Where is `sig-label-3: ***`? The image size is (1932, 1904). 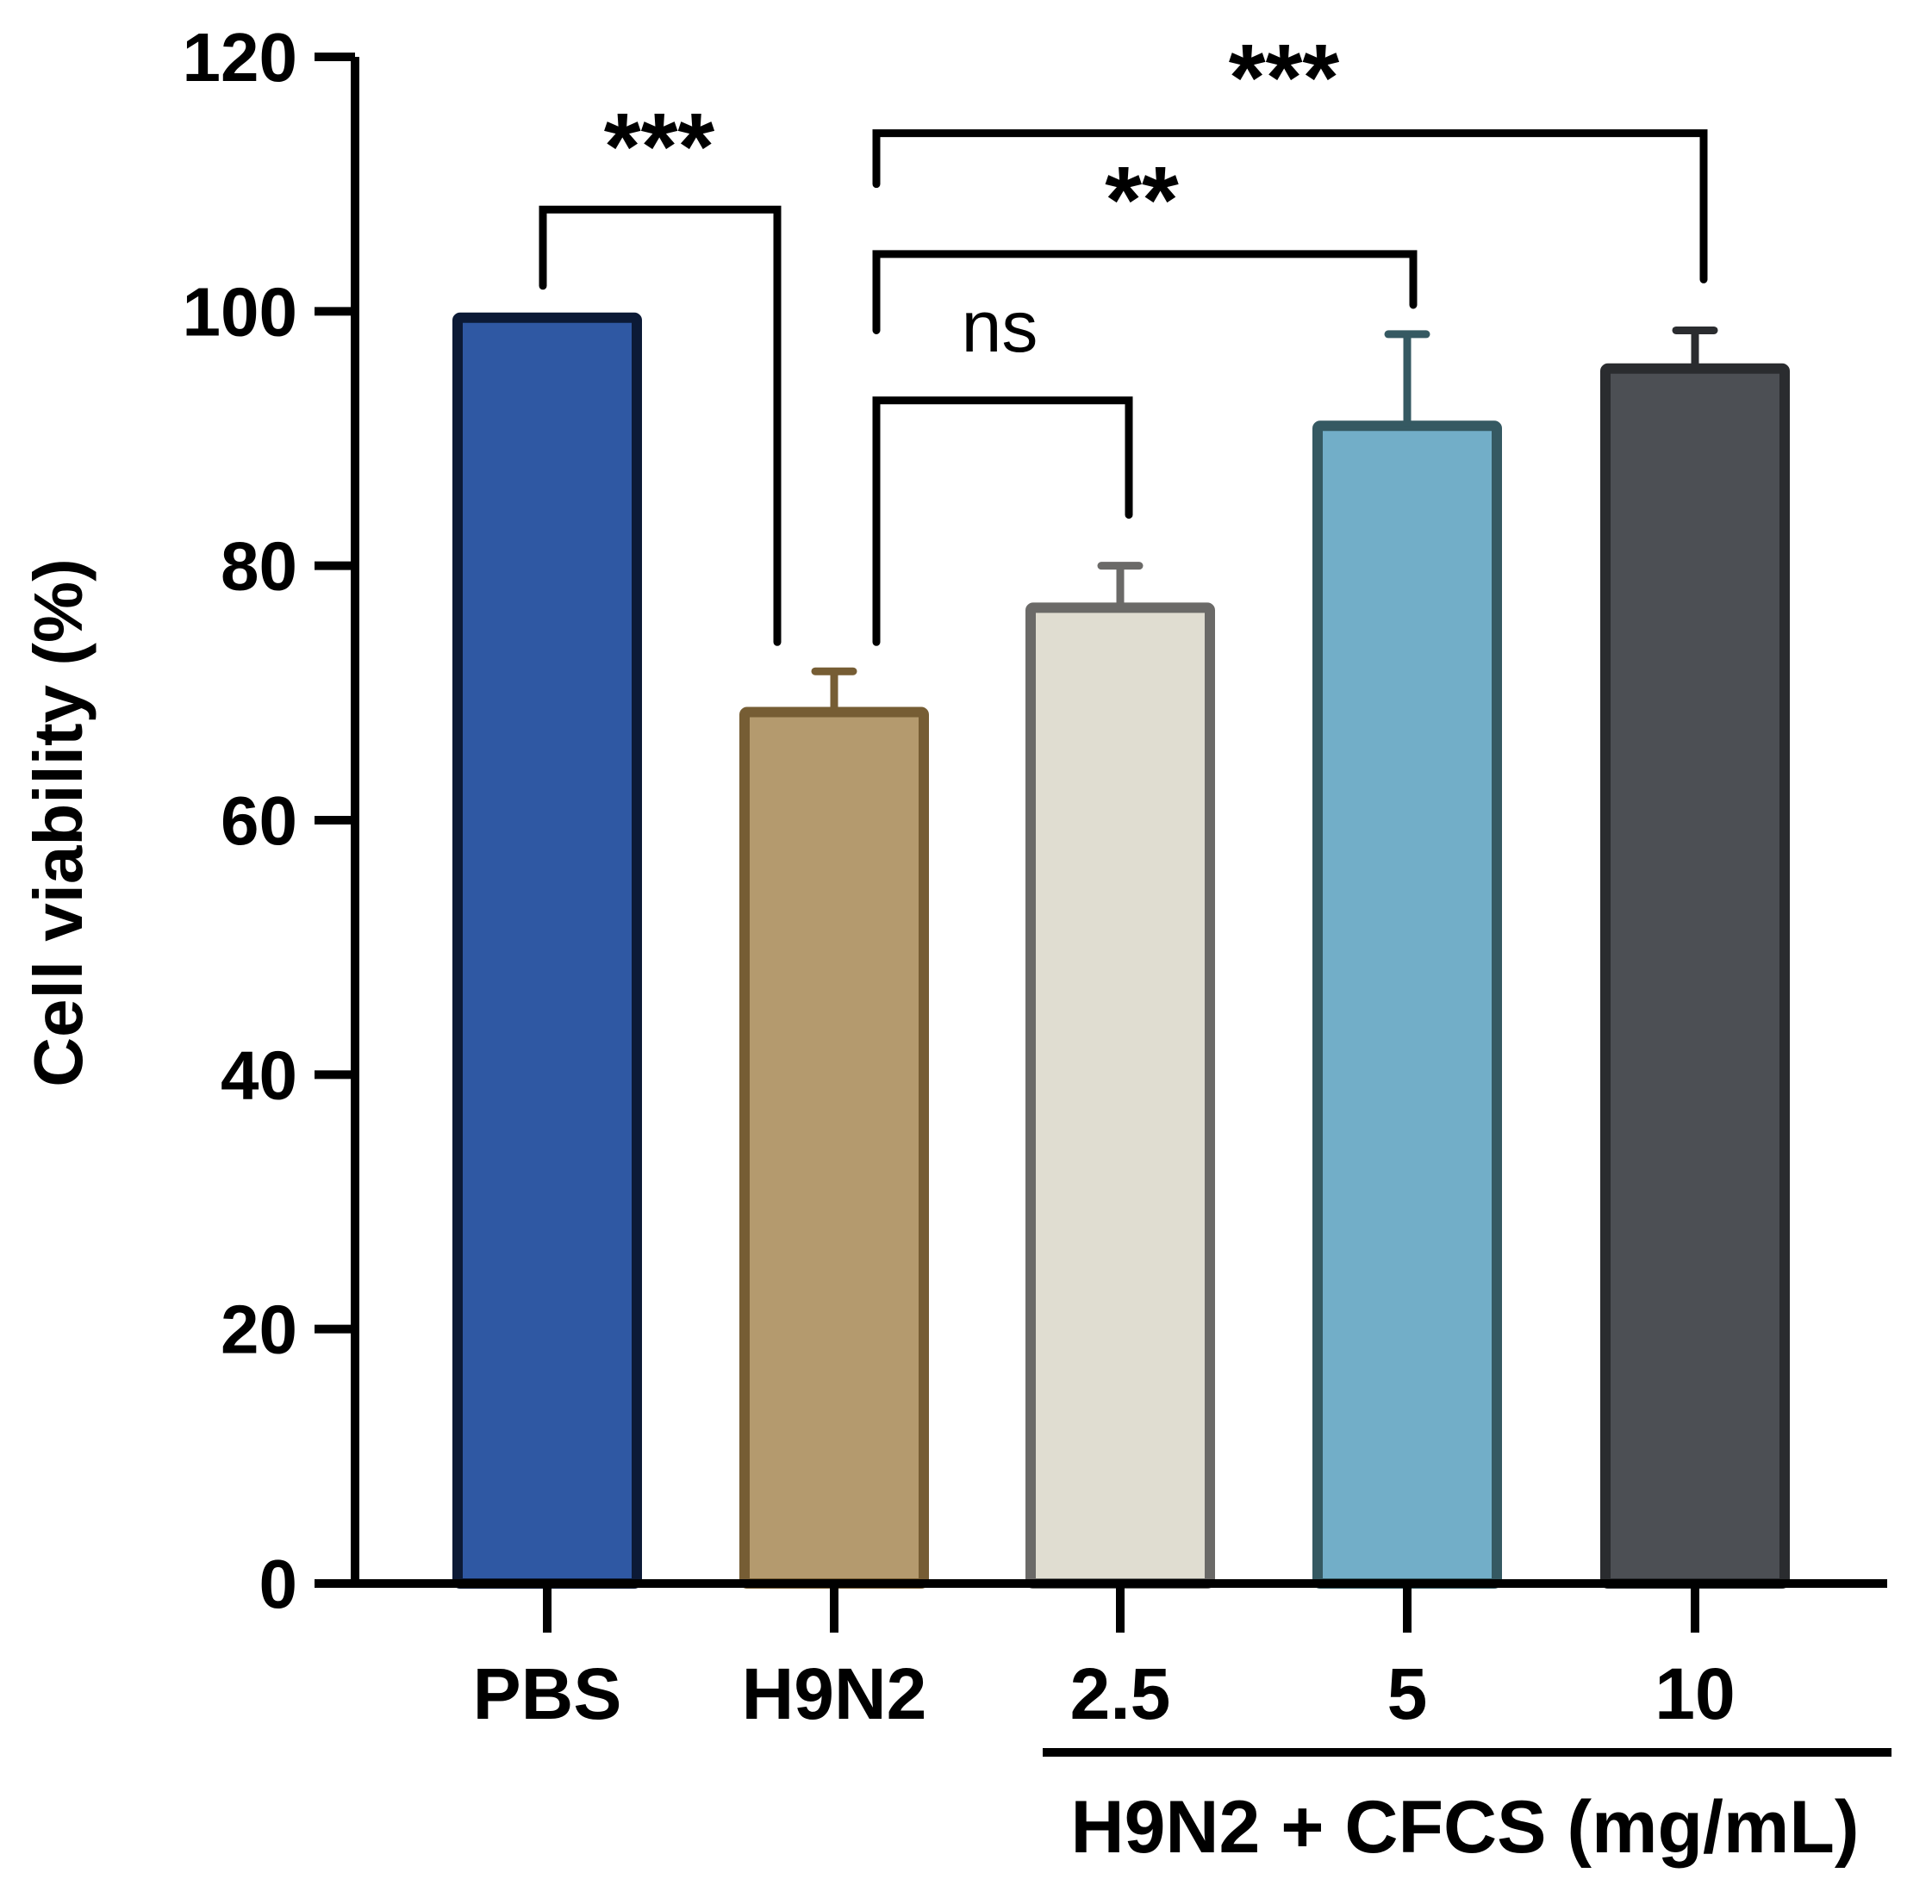 sig-label-3: *** is located at coordinates (1284, 78).